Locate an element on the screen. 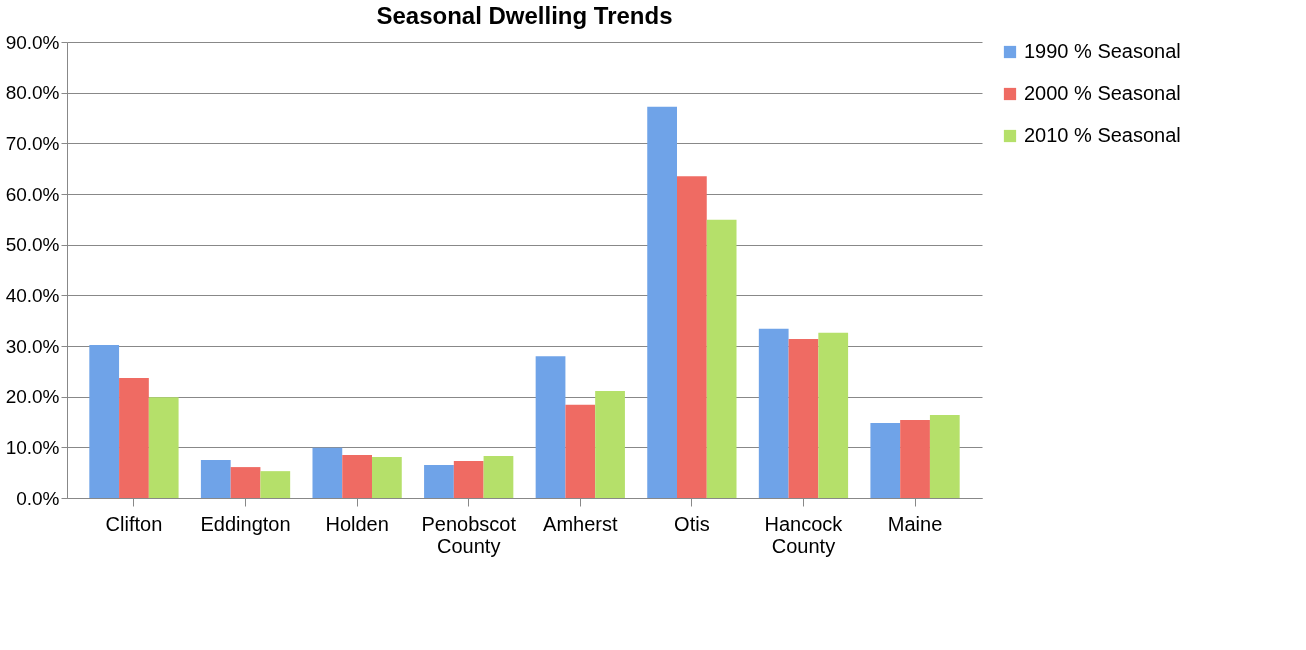  x-tick-label: Hancock County is located at coordinates (804, 534).